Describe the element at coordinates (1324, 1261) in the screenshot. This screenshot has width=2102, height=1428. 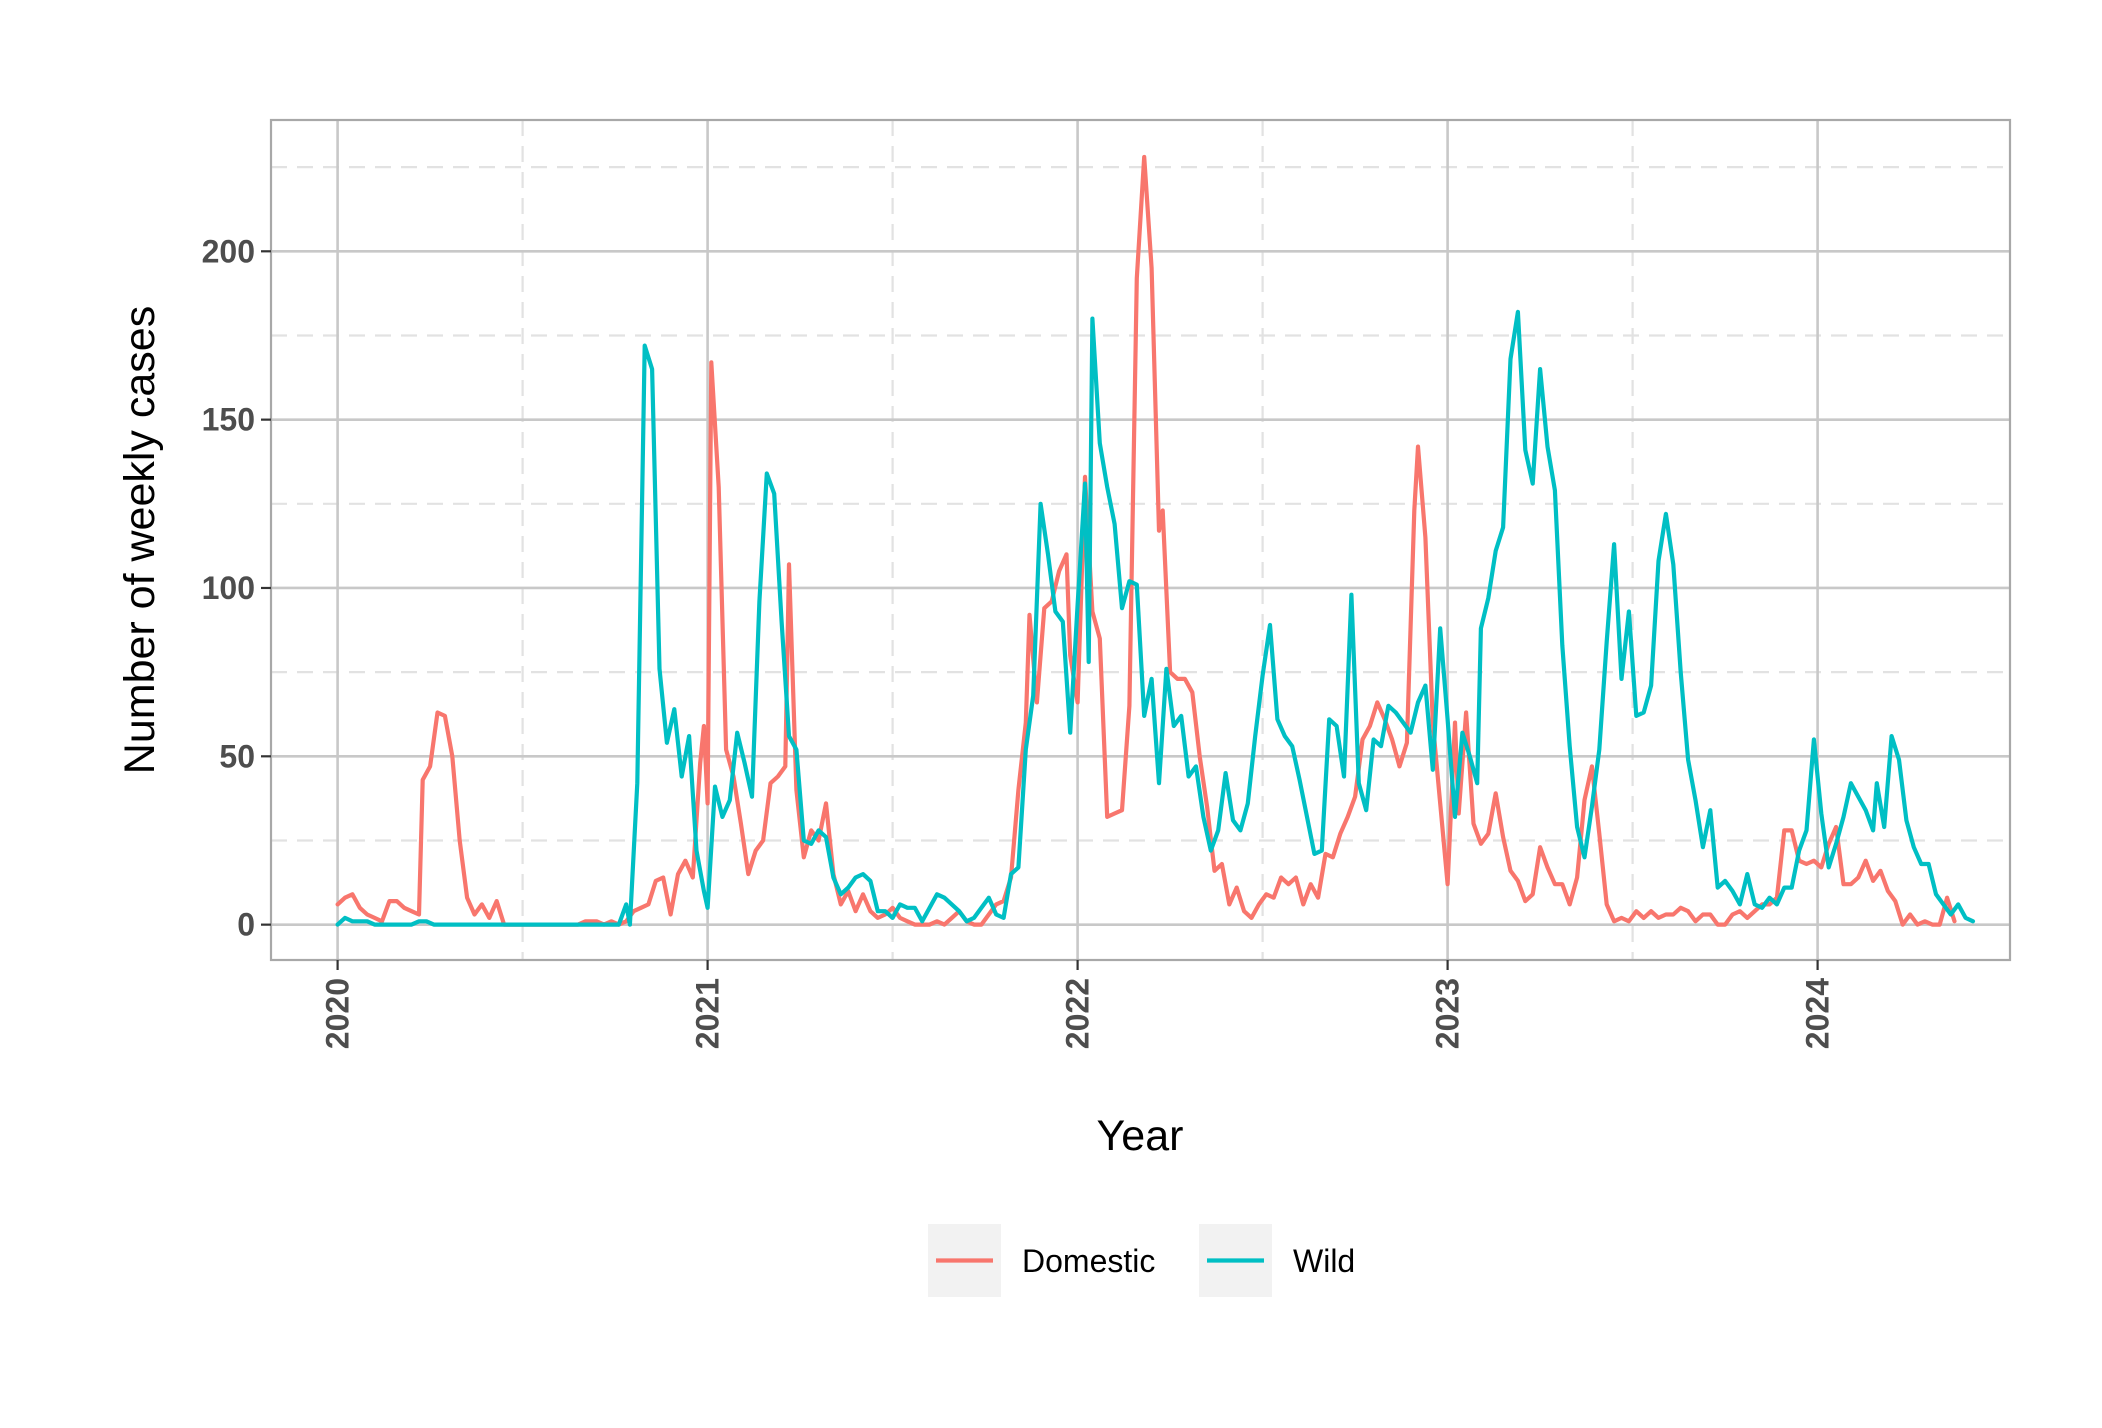
I see `legend-label-wild: Wild` at that location.